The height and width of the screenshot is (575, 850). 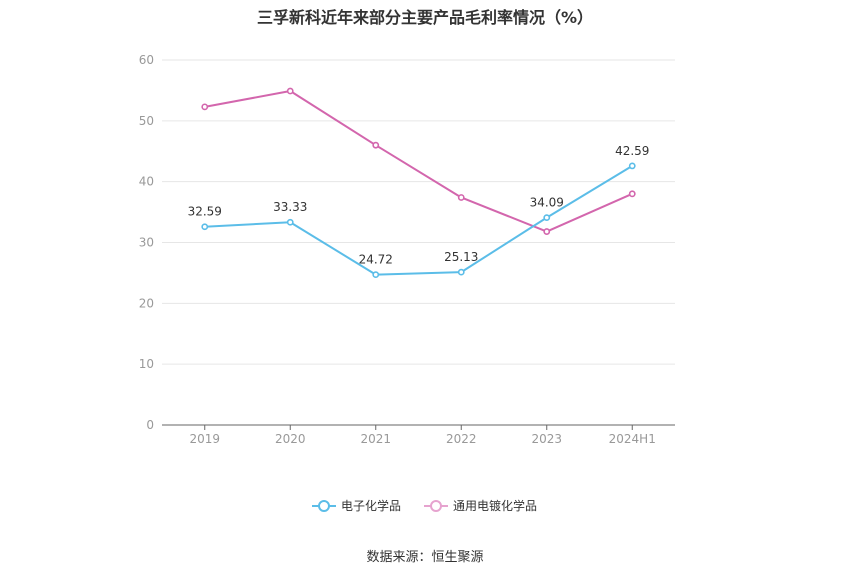 What do you see at coordinates (146, 243) in the screenshot?
I see `y-tick-label: 30` at bounding box center [146, 243].